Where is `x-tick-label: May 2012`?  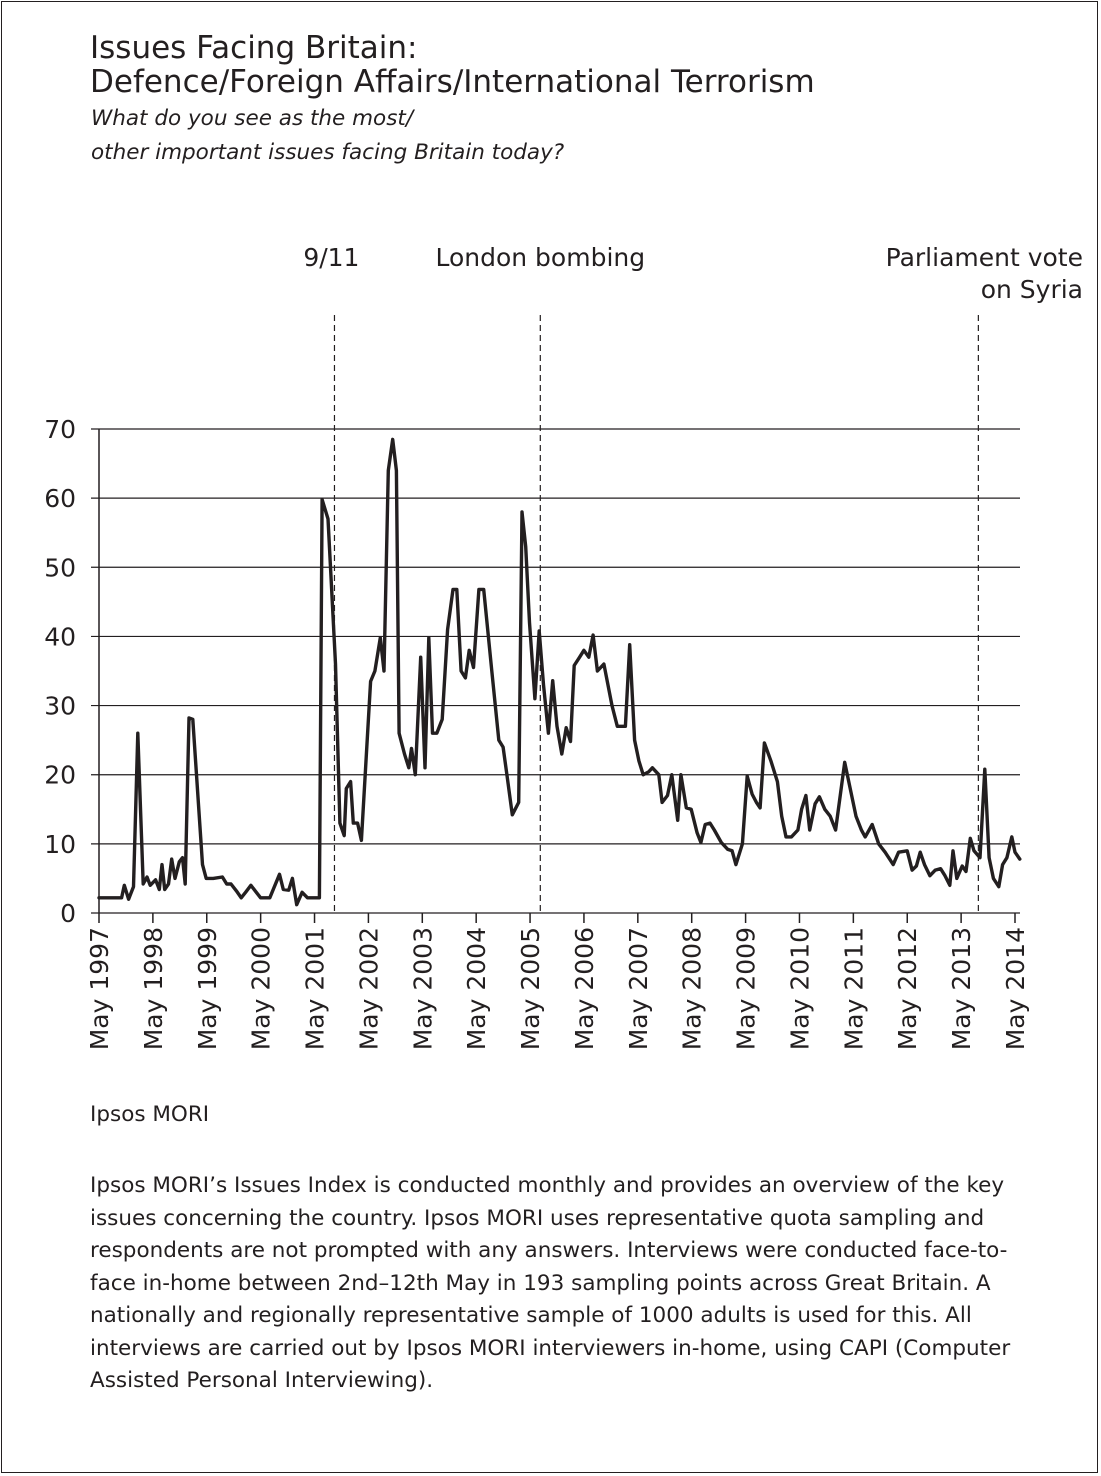
x-tick-label: May 2012 is located at coordinates (907, 988).